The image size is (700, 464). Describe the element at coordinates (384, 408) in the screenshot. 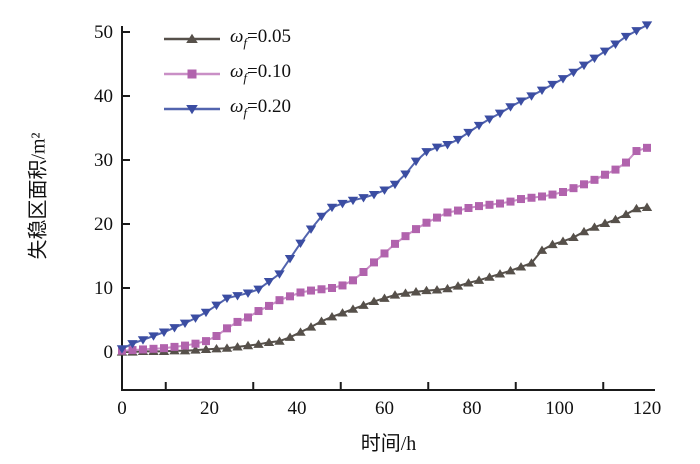

I see `x-tick-label: 60` at that location.